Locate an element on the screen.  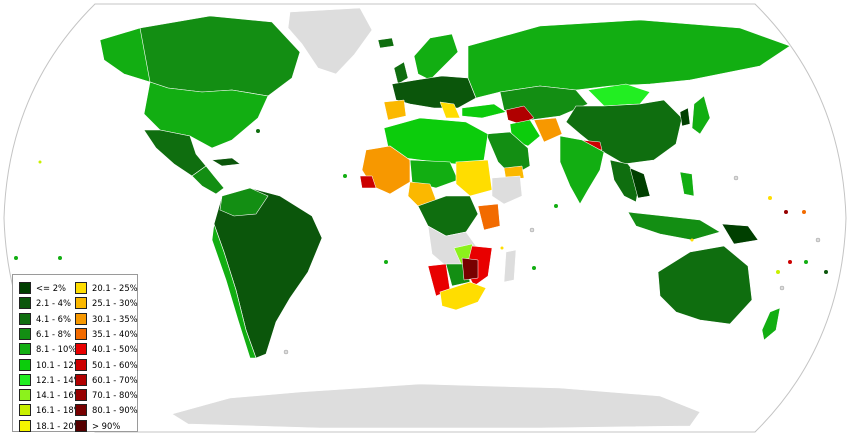
region-alaska is located at coordinates (125, 55).